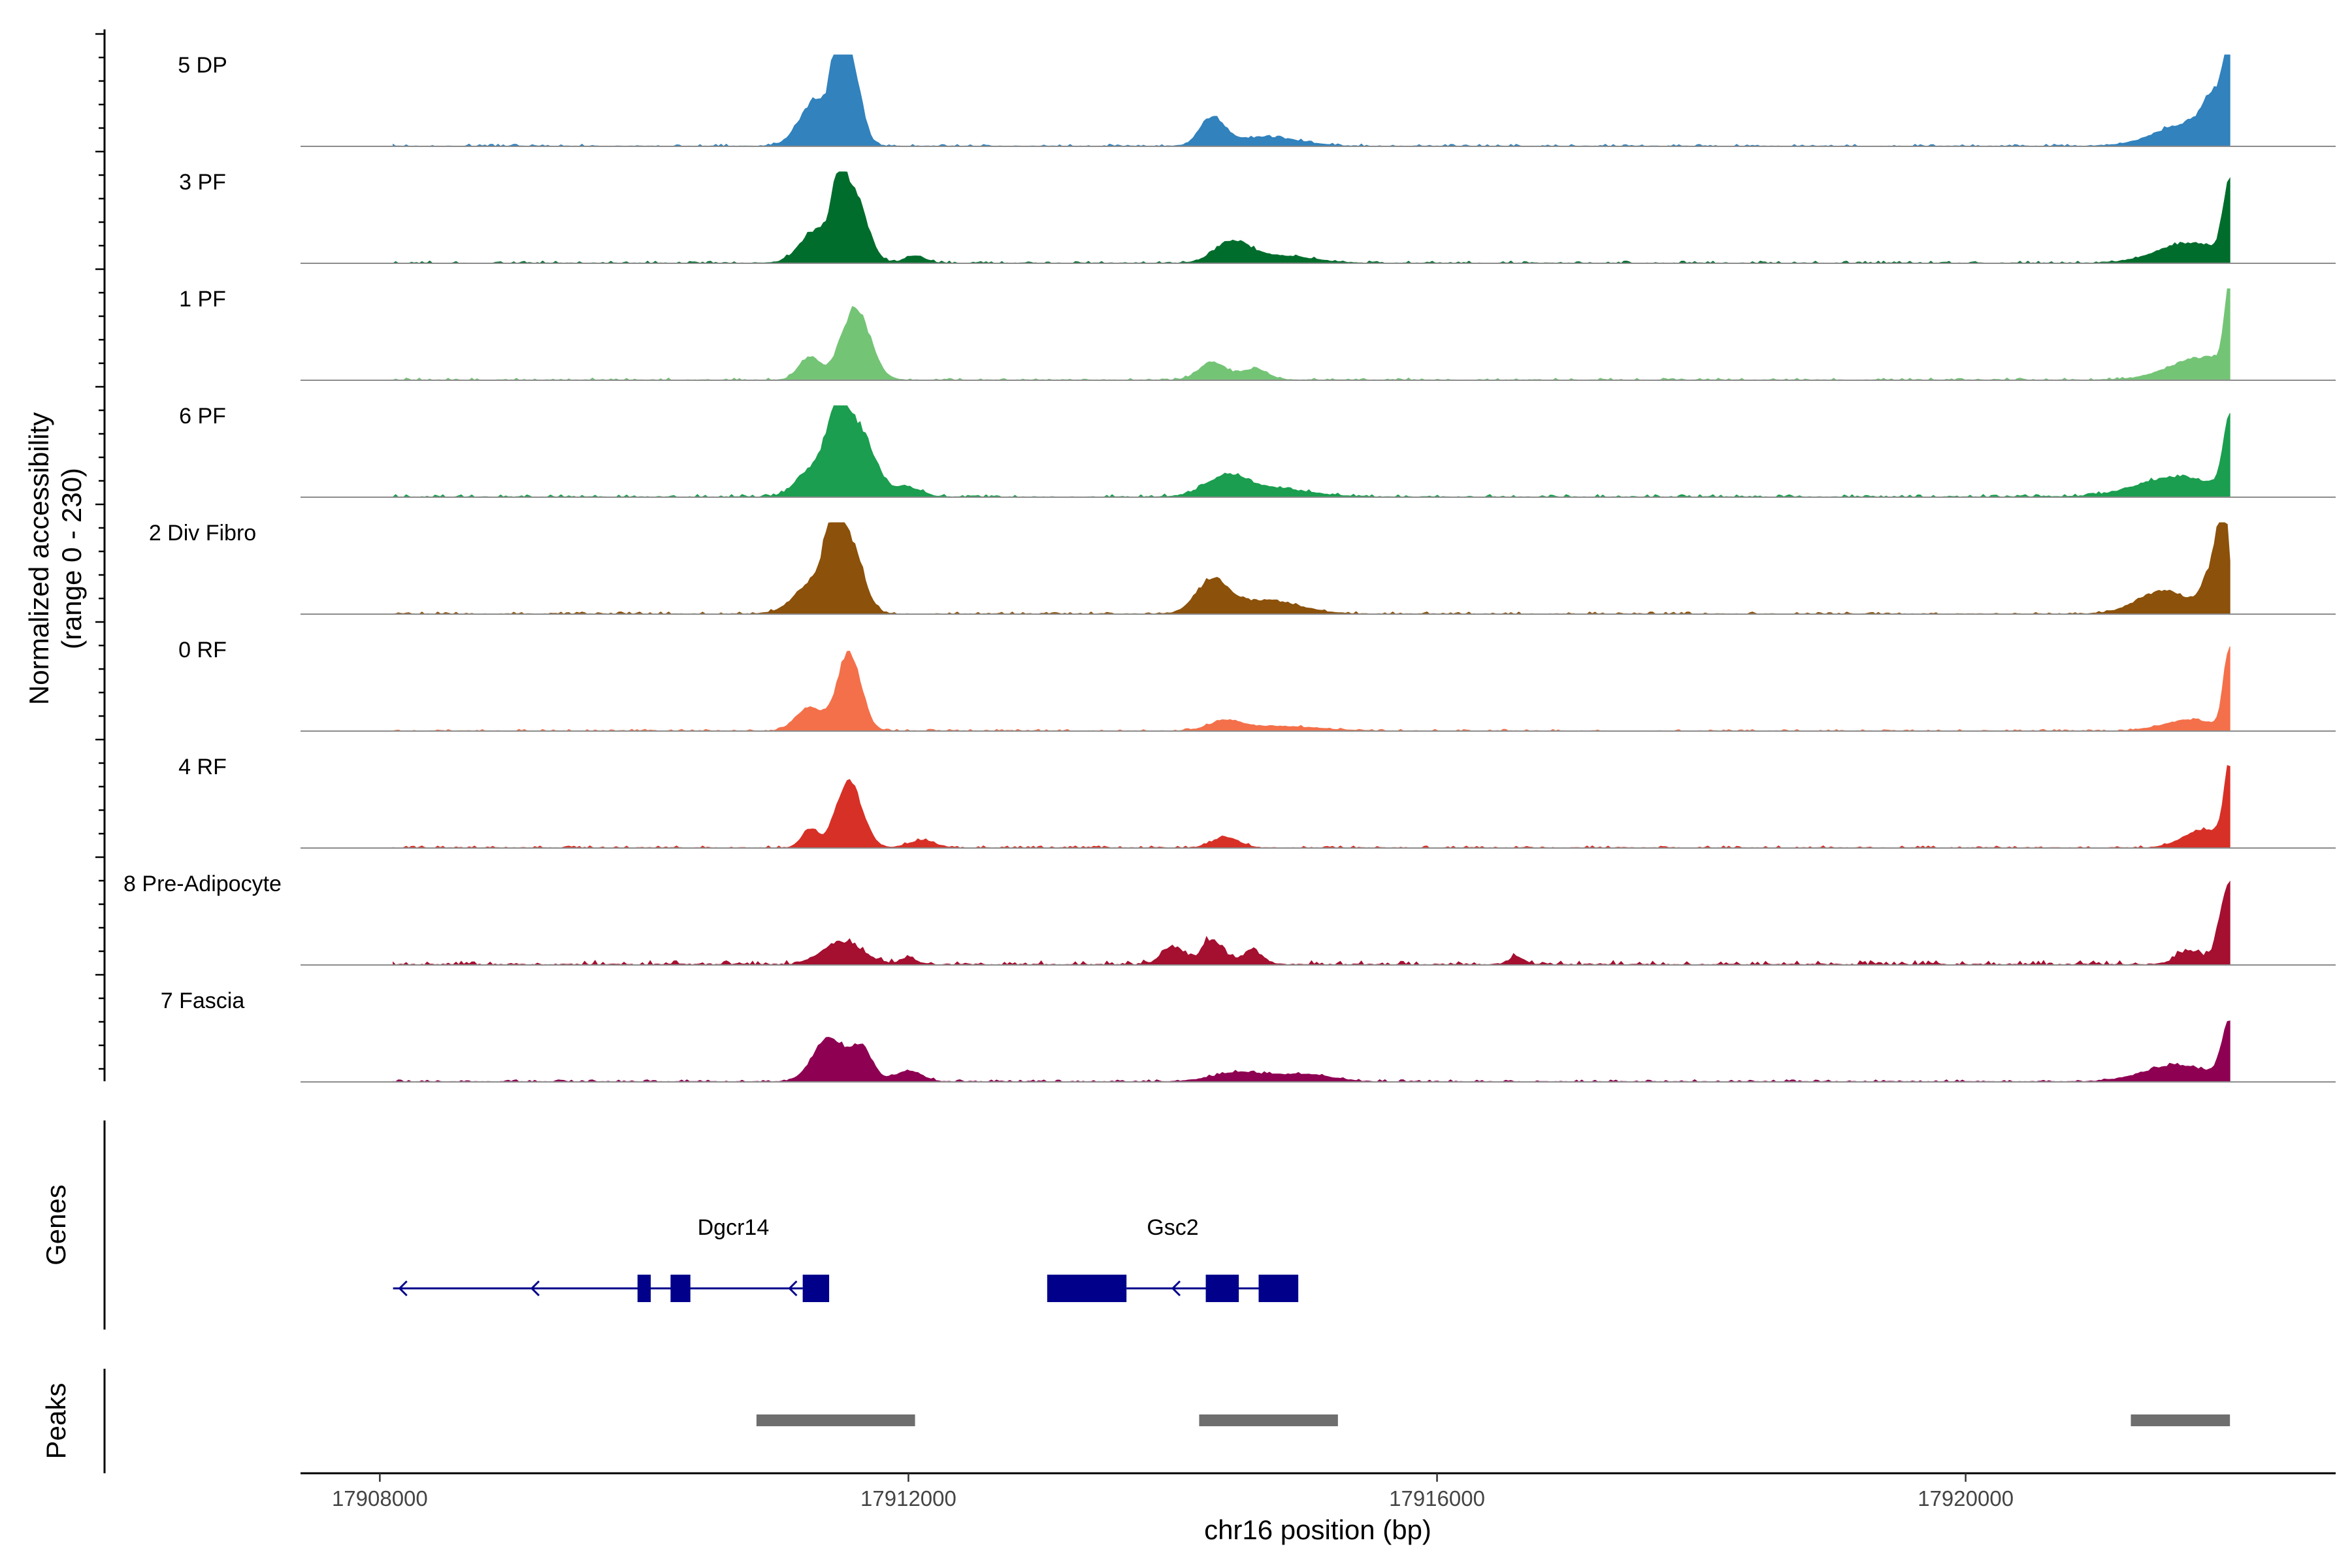 This screenshot has height=1568, width=2352. I want to click on track-2-div-fibro: 2 Div Fibro, so click(1242, 568).